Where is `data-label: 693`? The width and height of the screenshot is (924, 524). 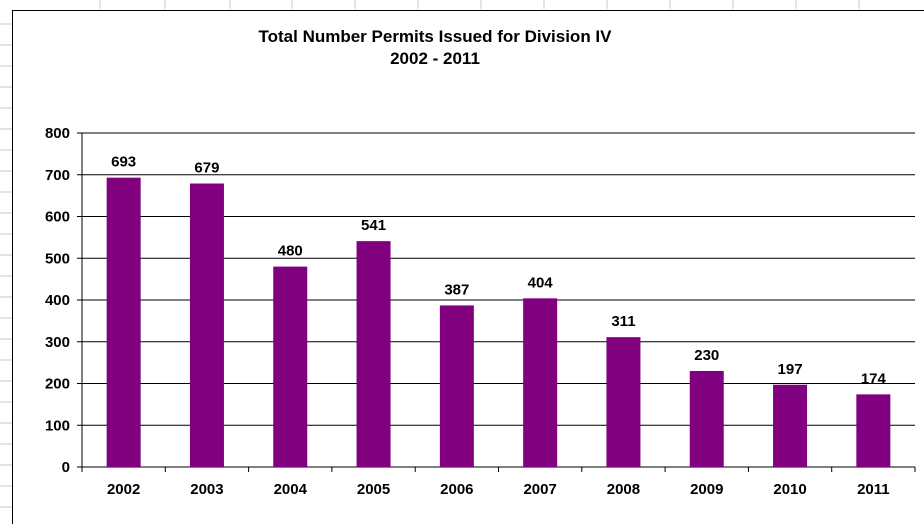
data-label: 693 is located at coordinates (123, 162).